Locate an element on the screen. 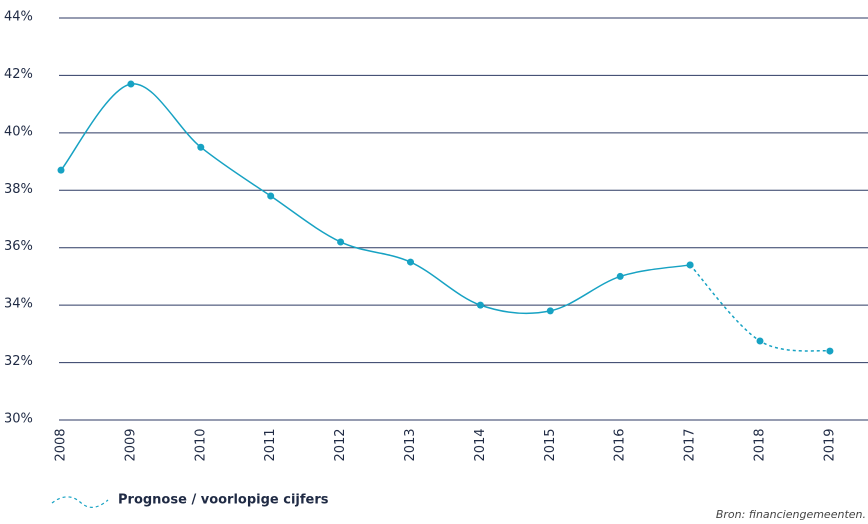 The image size is (868, 524). y-tick-label: 38% is located at coordinates (18, 189).